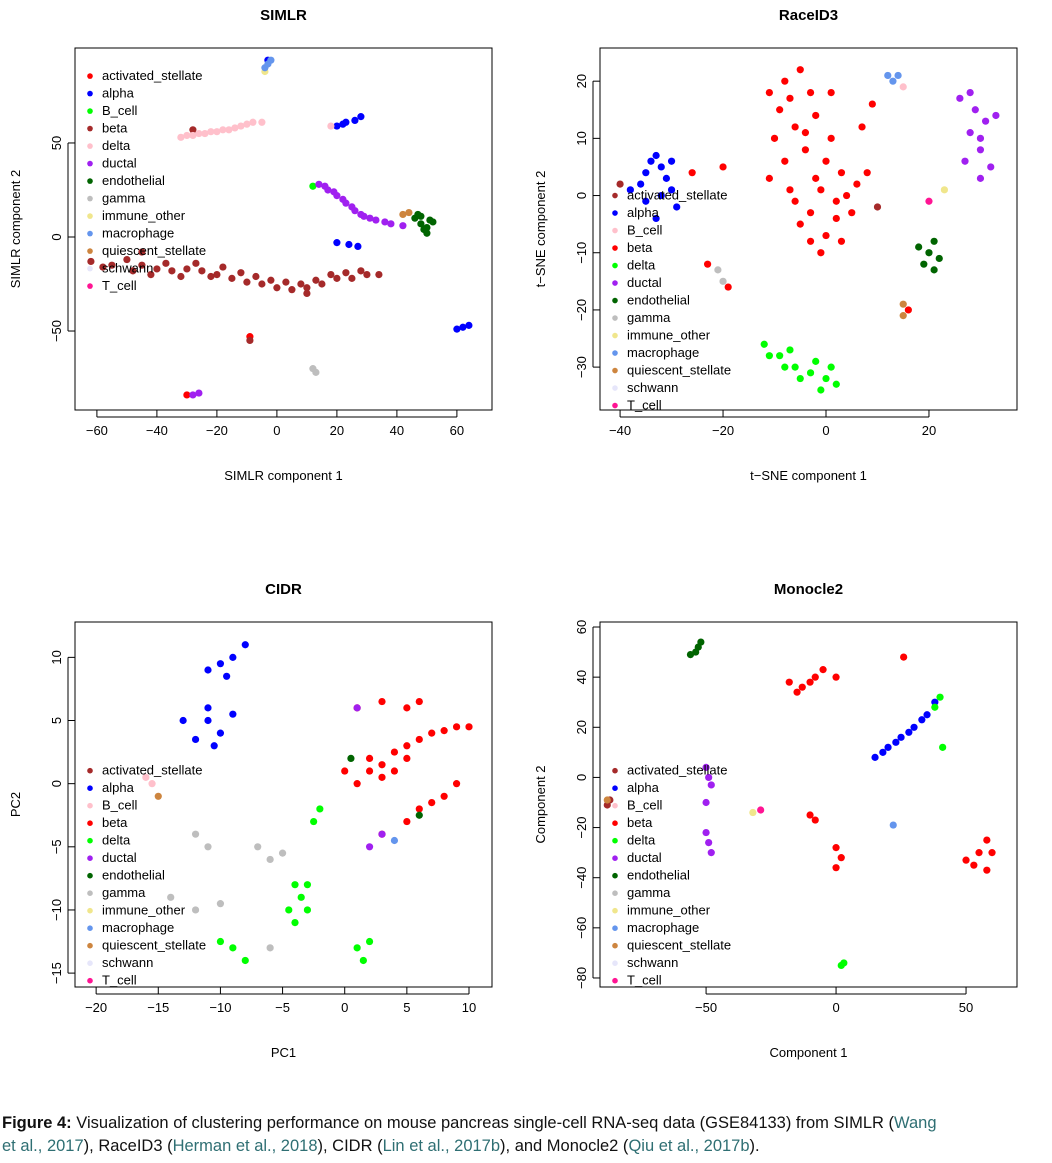  What do you see at coordinates (441, 1146) in the screenshot?
I see `citation-link: Lin et al., 2017b` at bounding box center [441, 1146].